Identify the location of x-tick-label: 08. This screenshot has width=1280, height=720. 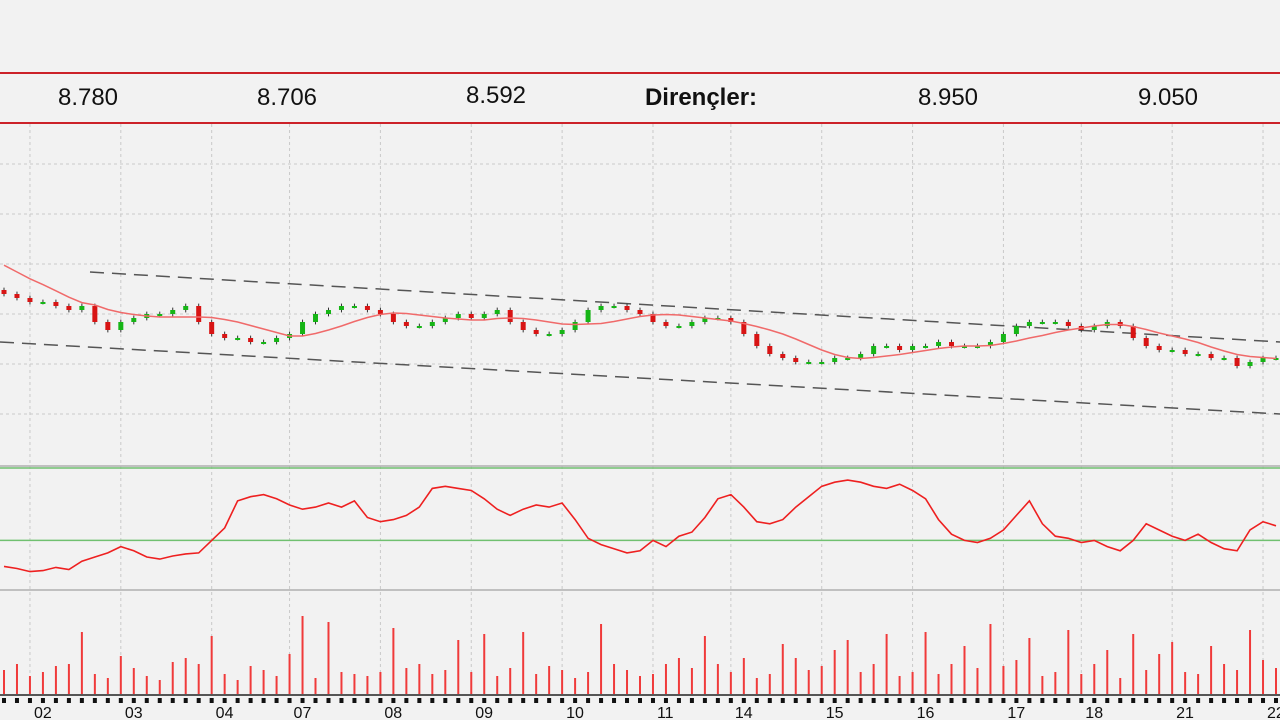
(393, 712).